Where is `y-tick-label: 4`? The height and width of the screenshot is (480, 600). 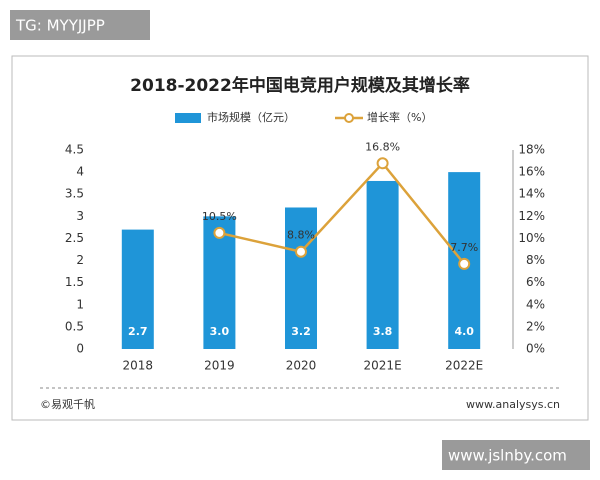
y-tick-label: 4 is located at coordinates (80, 172).